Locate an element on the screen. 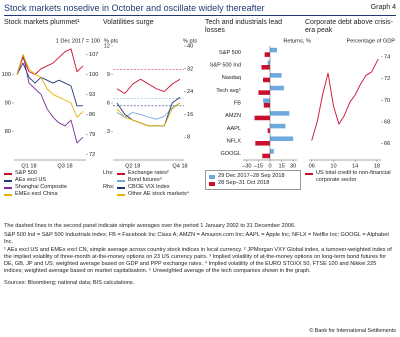 The image size is (400, 337). x-tick-label: Q4 18 is located at coordinates (179, 166).